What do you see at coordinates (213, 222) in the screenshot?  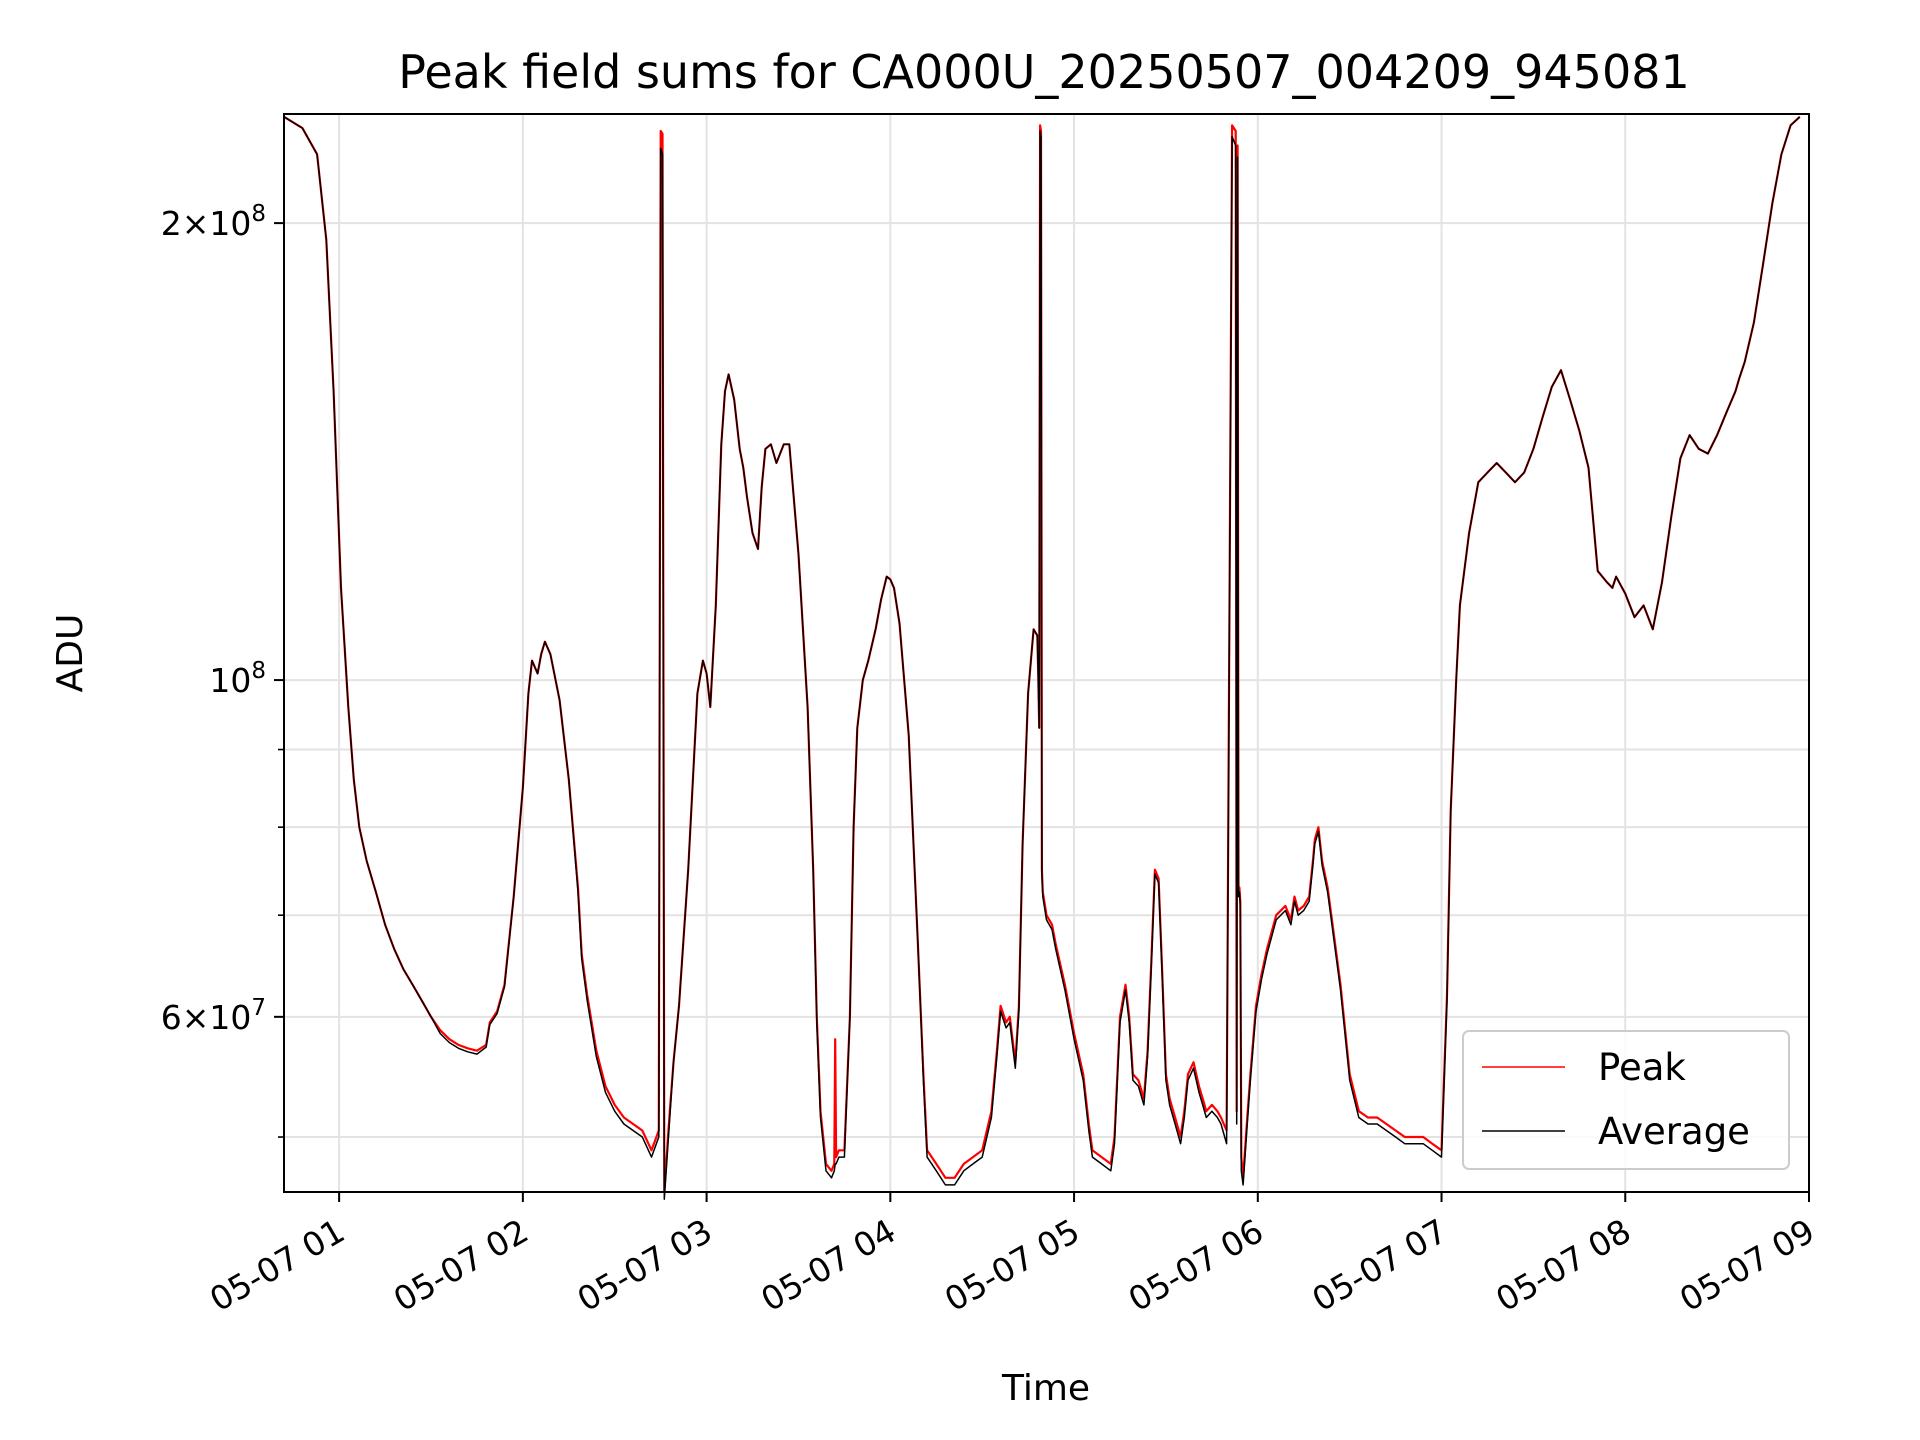 I see `y-tick-label: 2×108` at bounding box center [213, 222].